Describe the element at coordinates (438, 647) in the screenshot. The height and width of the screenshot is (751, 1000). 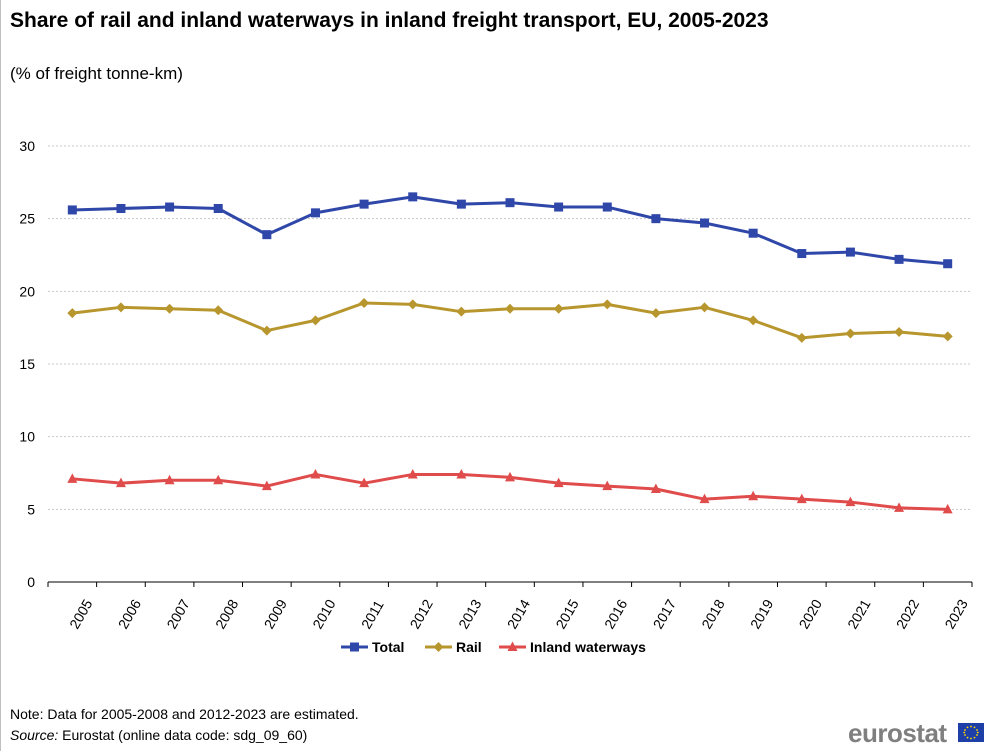
I see `legend-marker-rail` at that location.